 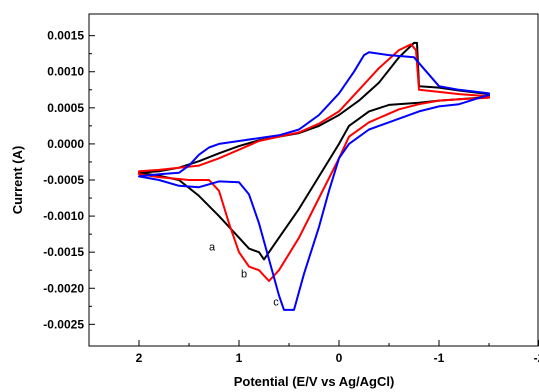 What do you see at coordinates (314, 381) in the screenshot?
I see `x-axis-title: Potential (E/V vs Ag/AgCl)` at bounding box center [314, 381].